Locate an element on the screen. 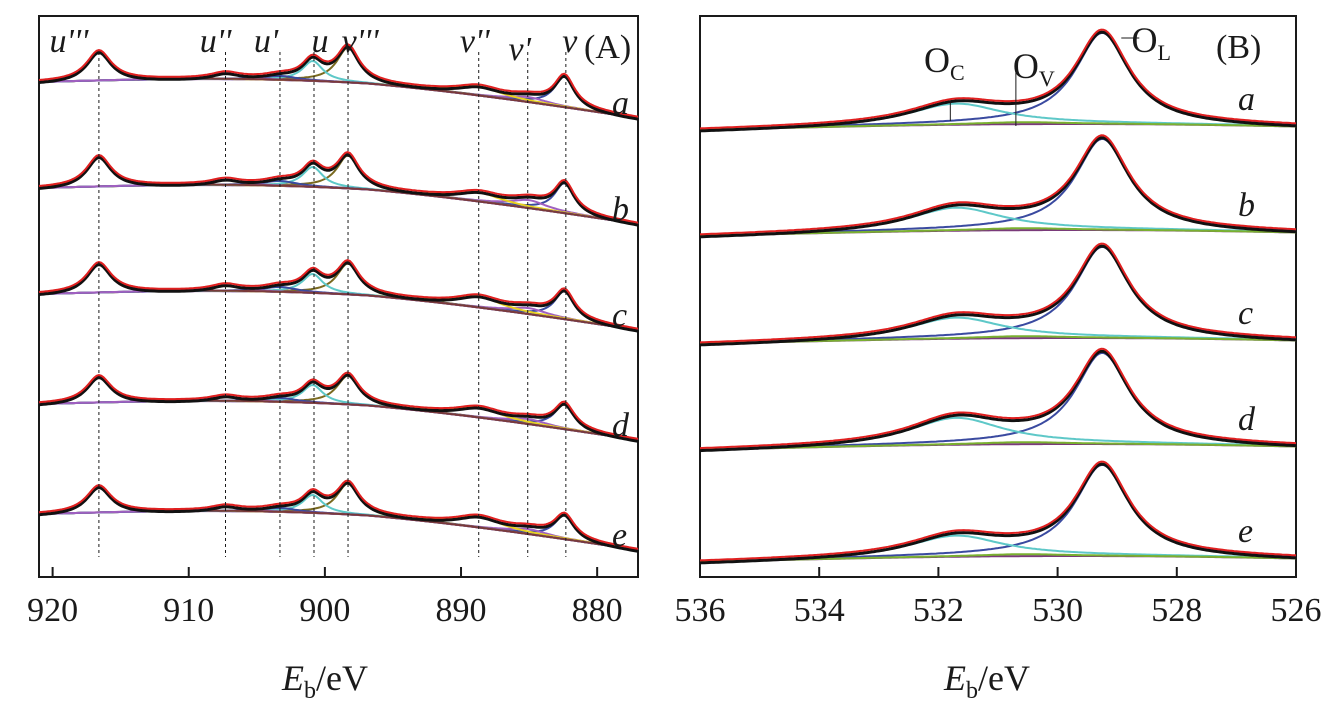 Image resolution: width=1339 pixels, height=709 pixels. x-tick-label: 880 is located at coordinates (597, 610).